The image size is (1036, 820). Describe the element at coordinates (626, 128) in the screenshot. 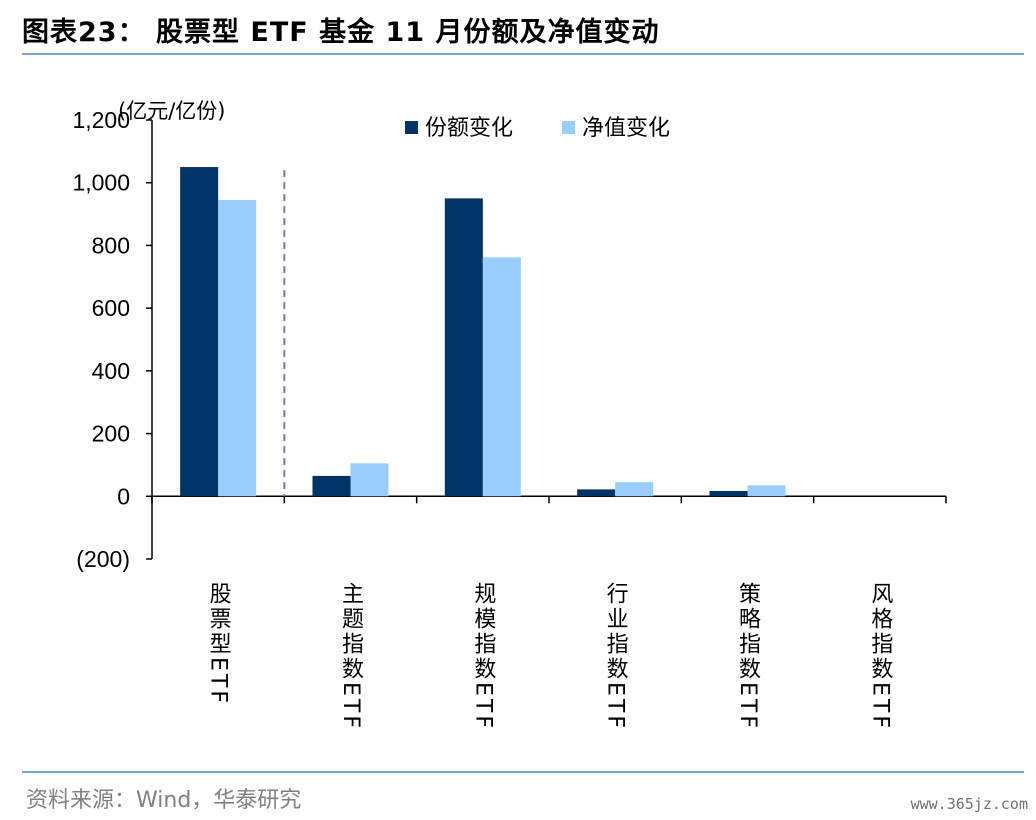

I see `legend-label: 净值变化` at that location.